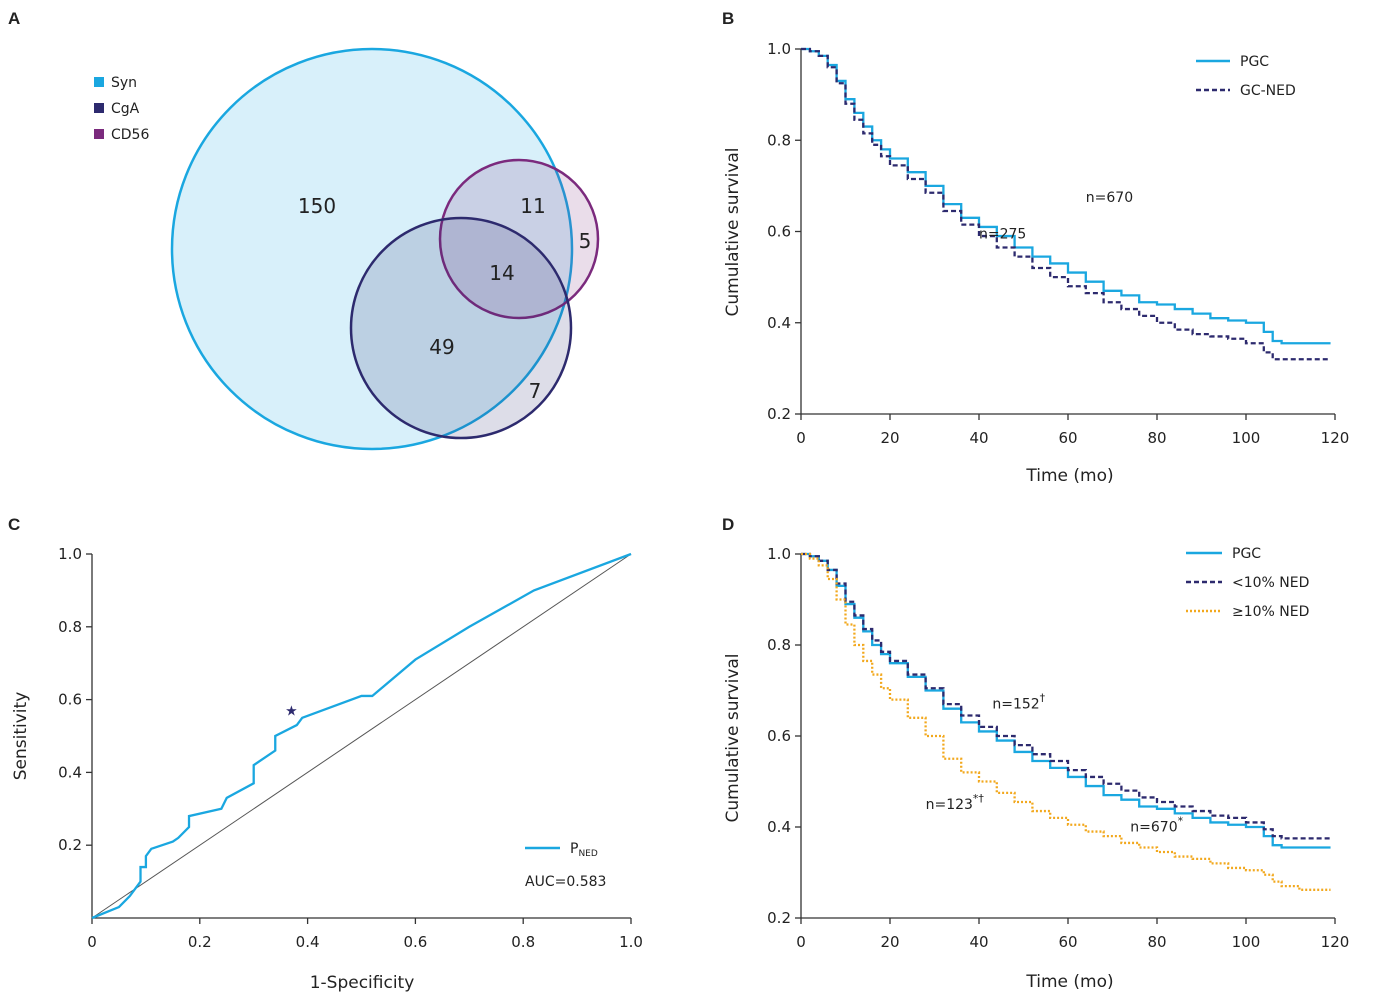  Describe the element at coordinates (1156, 942) in the screenshot. I see `panel-d-x-tick-label: 80` at that location.